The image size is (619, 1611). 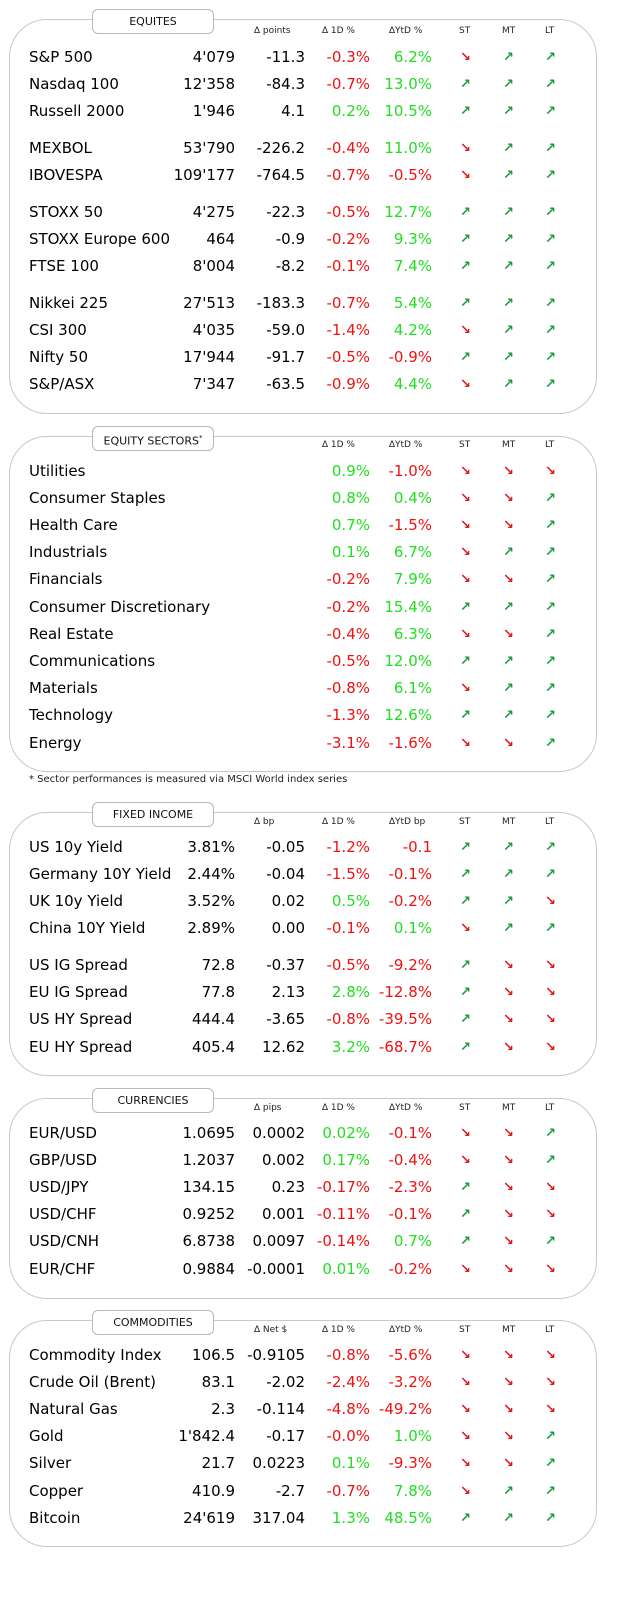 I want to click on cell-ytd: -0.5%, so click(x=410, y=175).